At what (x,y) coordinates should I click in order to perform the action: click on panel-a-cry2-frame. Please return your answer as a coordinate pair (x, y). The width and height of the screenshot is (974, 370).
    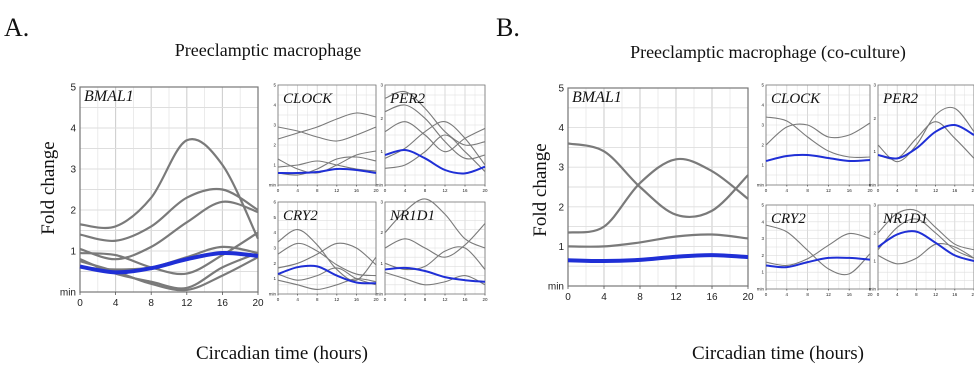
    Looking at the image, I should click on (327, 248).